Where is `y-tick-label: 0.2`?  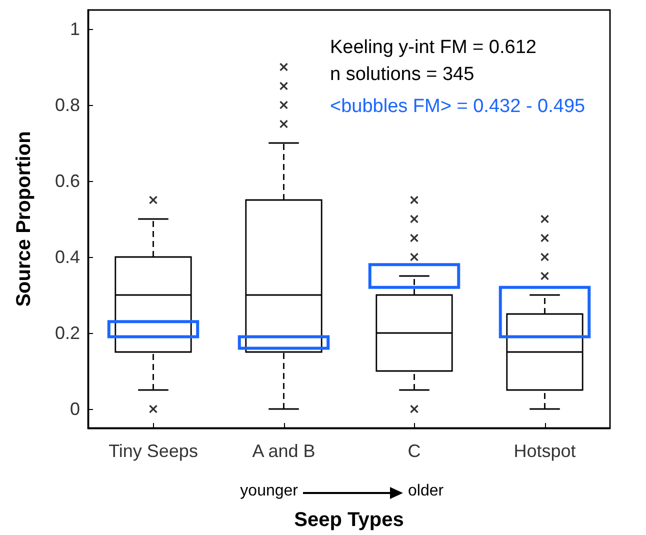
y-tick-label: 0.2 is located at coordinates (67, 333).